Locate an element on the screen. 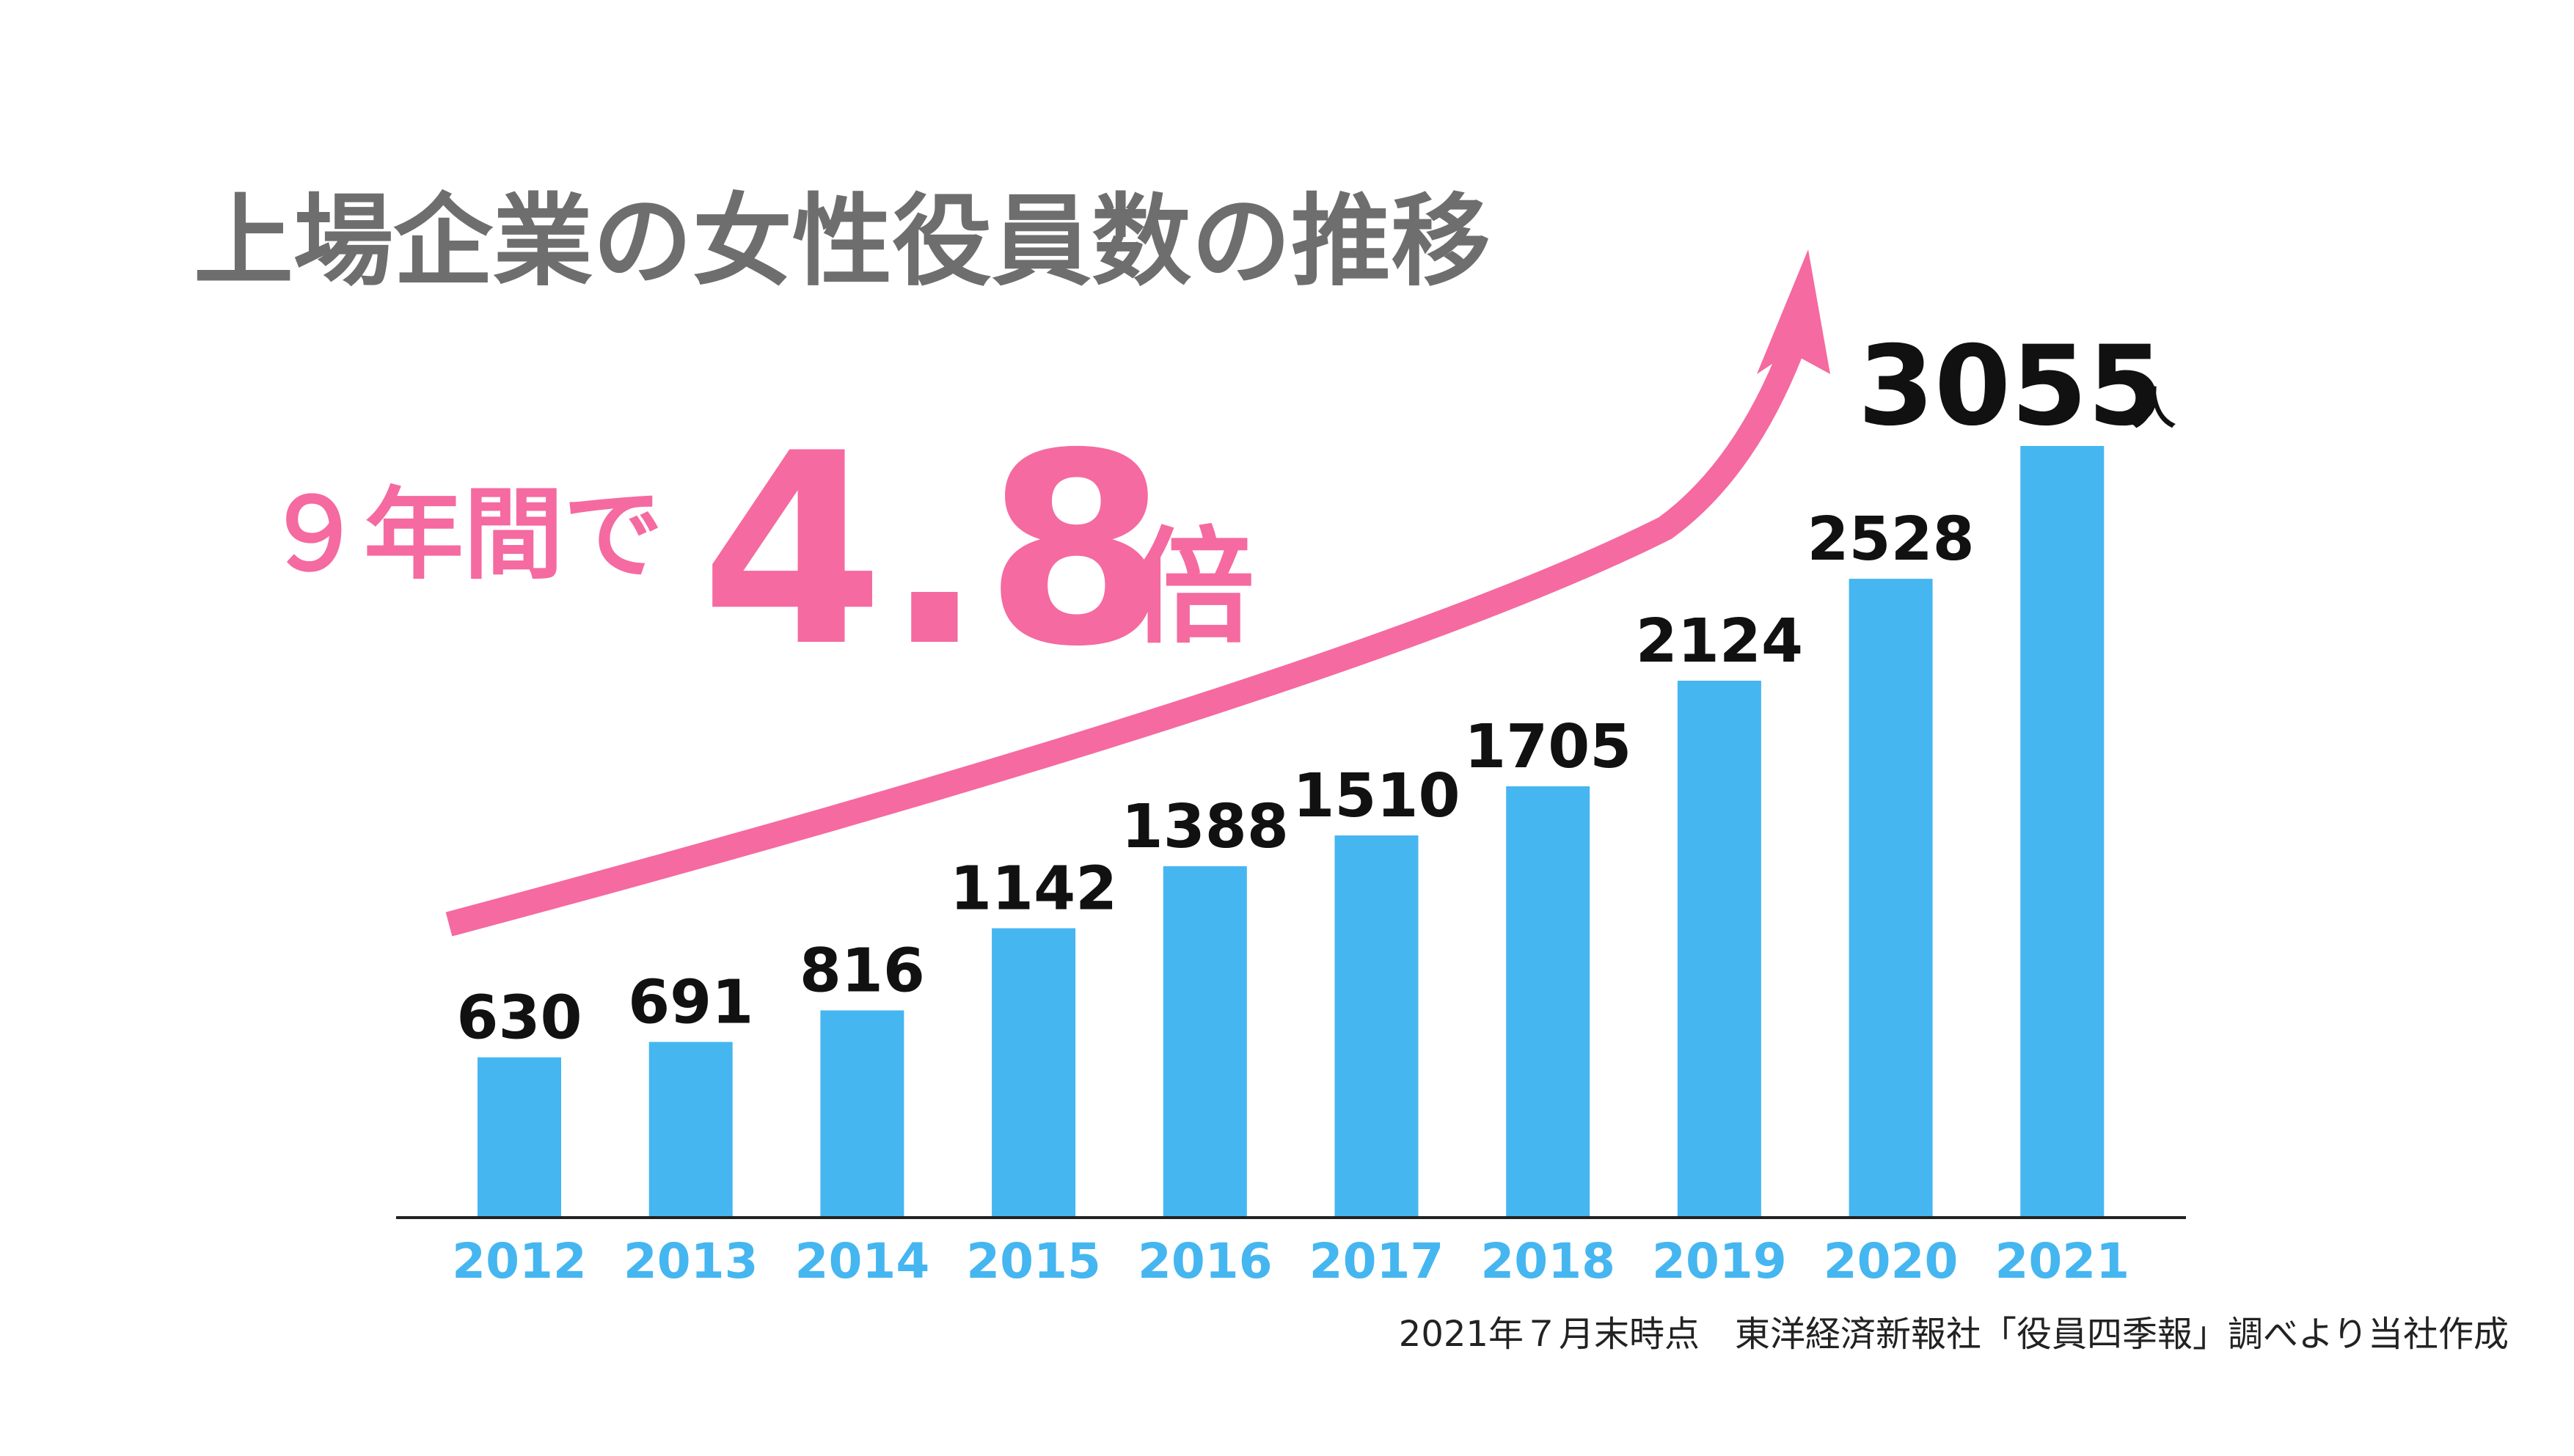  bar-2016 is located at coordinates (1205, 1041).